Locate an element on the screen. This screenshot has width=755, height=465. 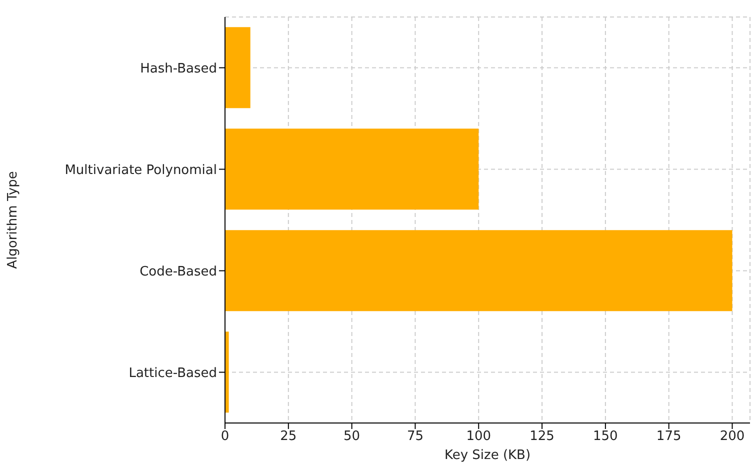
x-tick-label: 0 is located at coordinates (225, 436).